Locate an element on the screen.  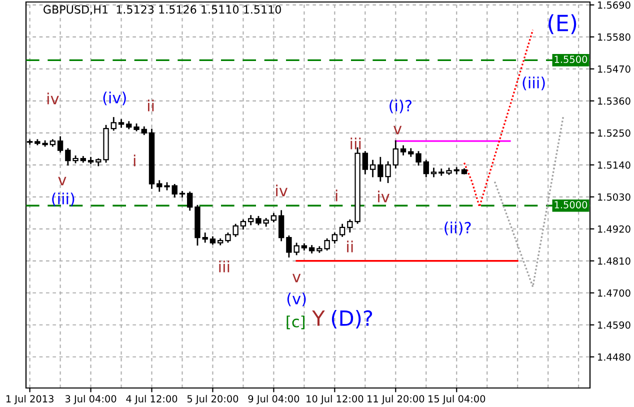
annotation: (ii)? is located at coordinates (457, 229).